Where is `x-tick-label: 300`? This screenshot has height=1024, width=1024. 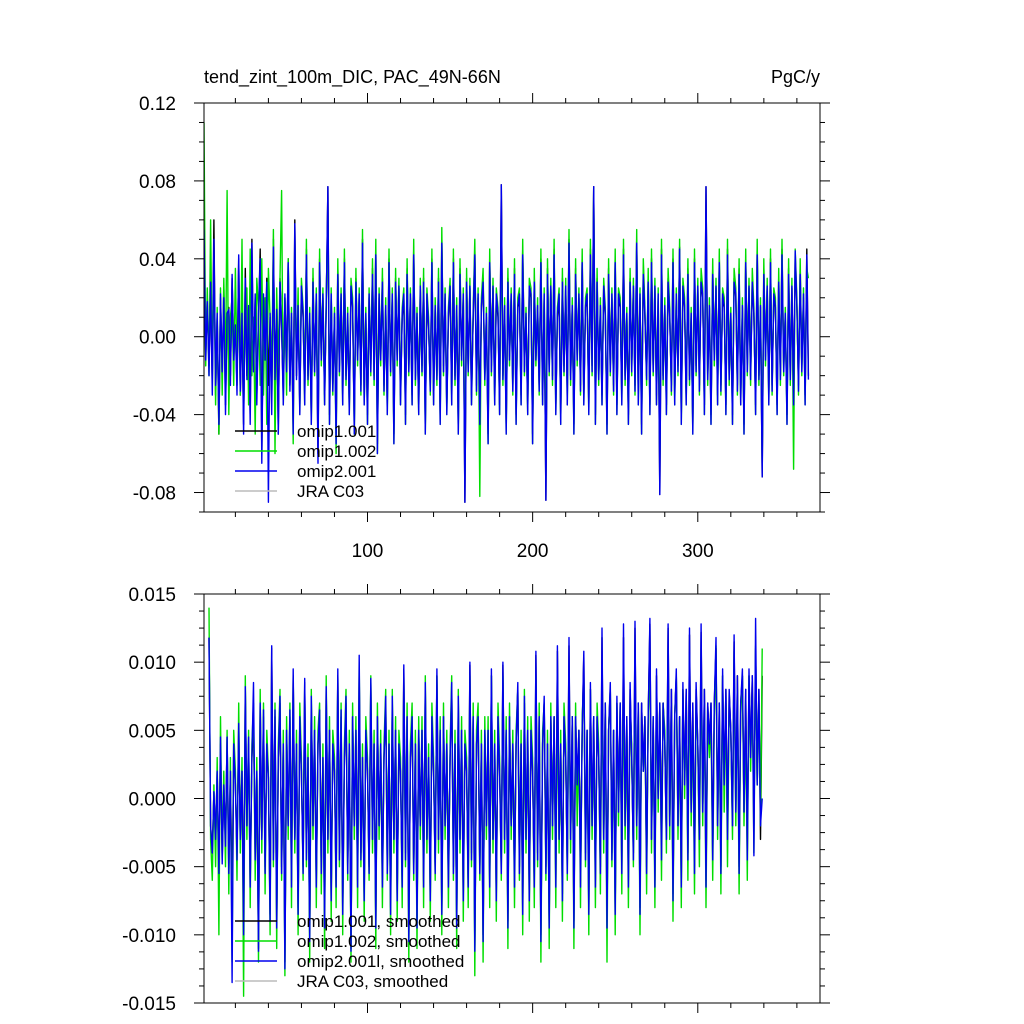 x-tick-label: 300 is located at coordinates (698, 551).